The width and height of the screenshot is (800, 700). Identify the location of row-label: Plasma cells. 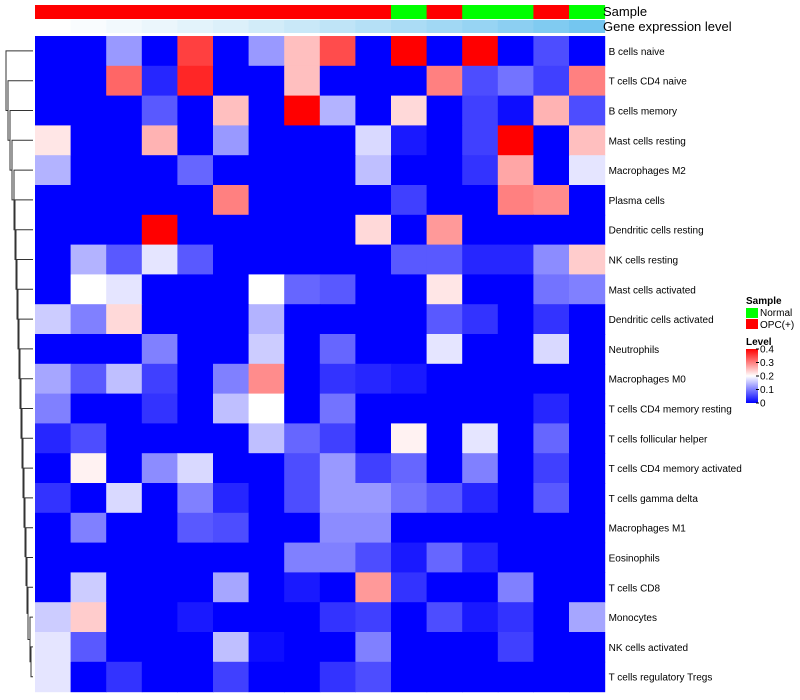
(637, 201).